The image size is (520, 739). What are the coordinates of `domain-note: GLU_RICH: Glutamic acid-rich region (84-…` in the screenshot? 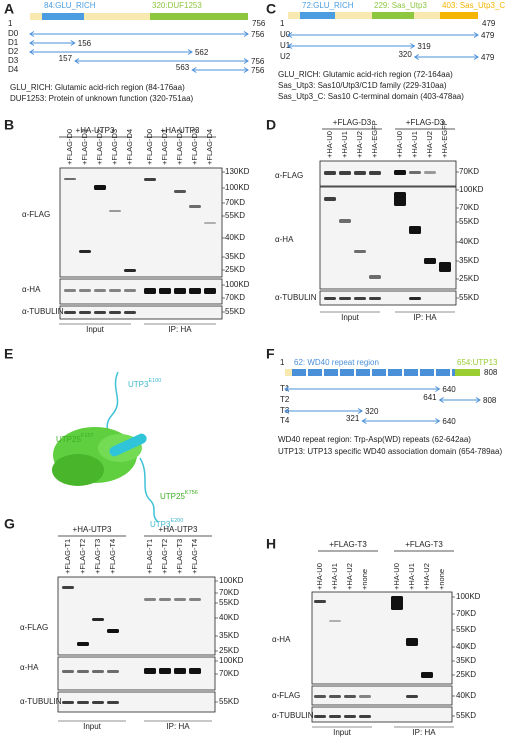 It's located at (97, 87).